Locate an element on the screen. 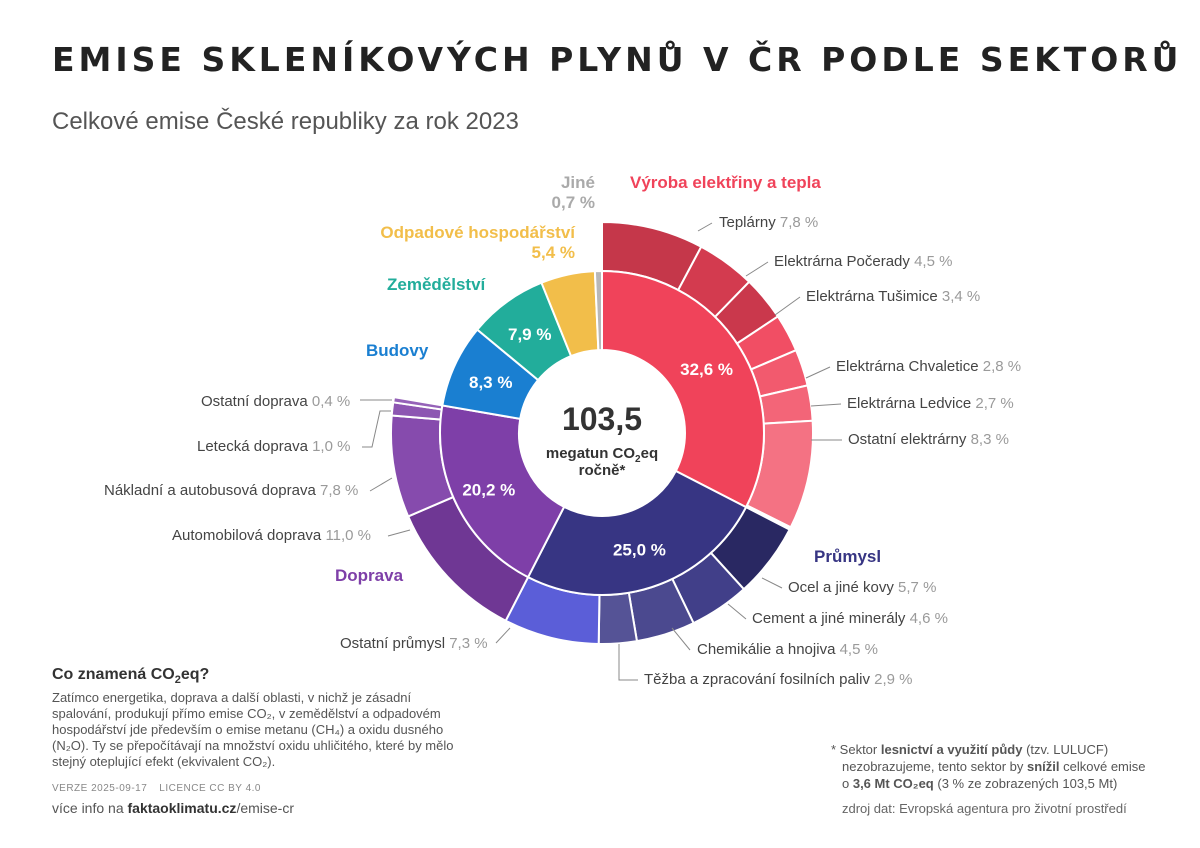 This screenshot has height=848, width=1200. center-unit-line2: ročně* is located at coordinates (602, 470).